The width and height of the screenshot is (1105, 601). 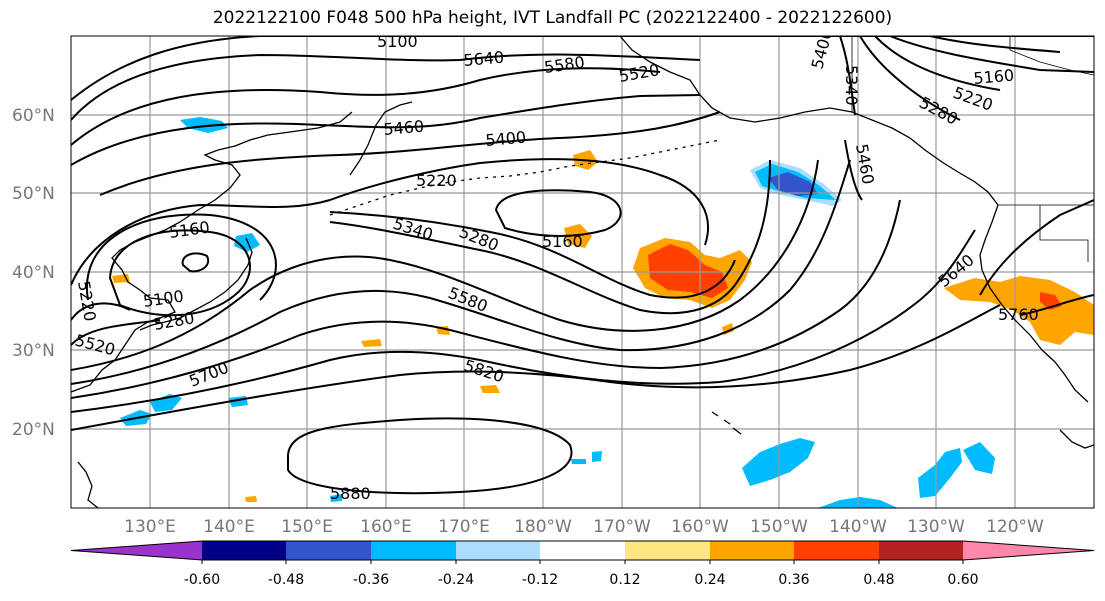 I want to click on alaska-coastline, so click(x=809, y=121).